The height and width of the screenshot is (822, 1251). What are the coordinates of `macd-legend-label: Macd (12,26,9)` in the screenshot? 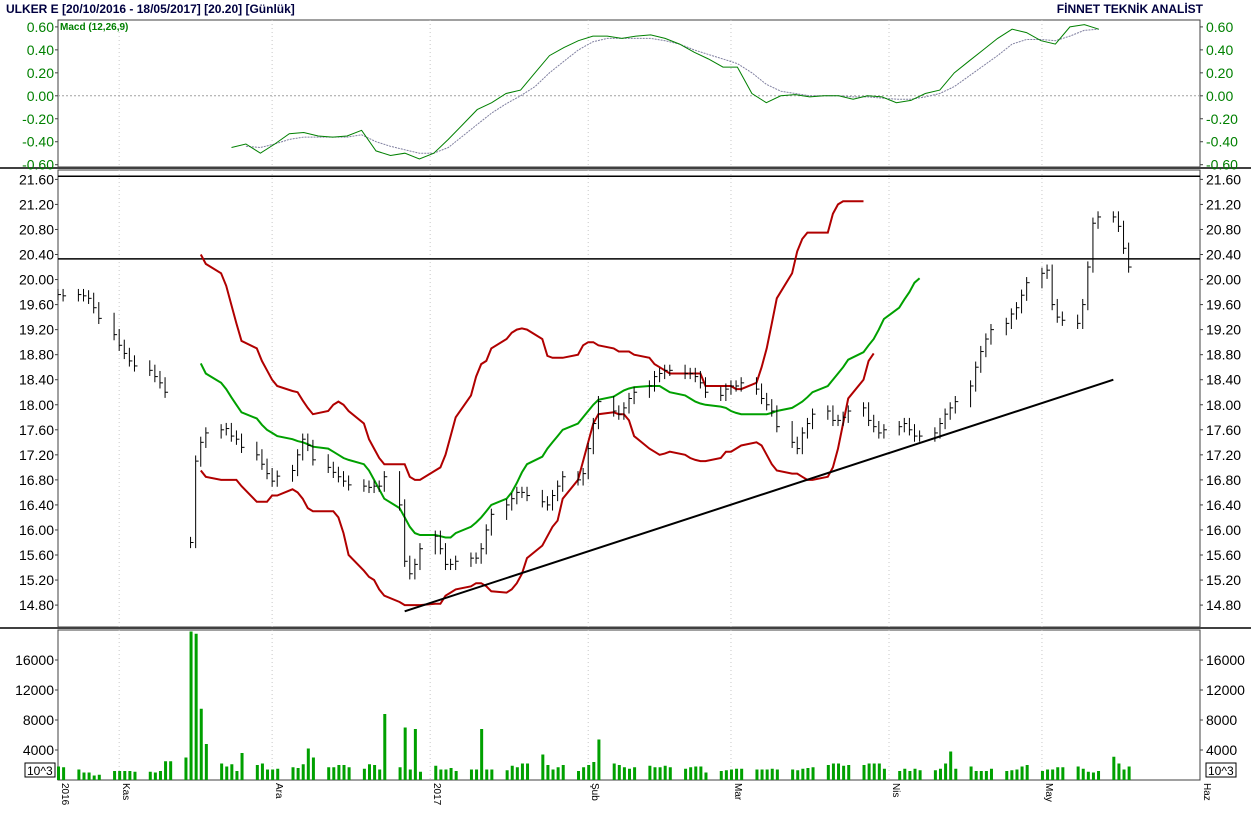 It's located at (94, 27).